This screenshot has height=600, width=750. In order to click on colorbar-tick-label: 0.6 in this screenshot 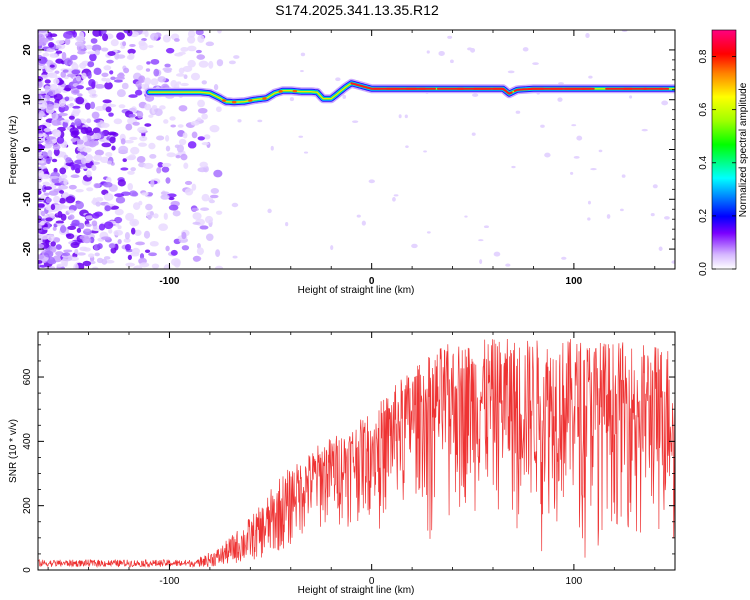, I will do `click(703, 109)`.